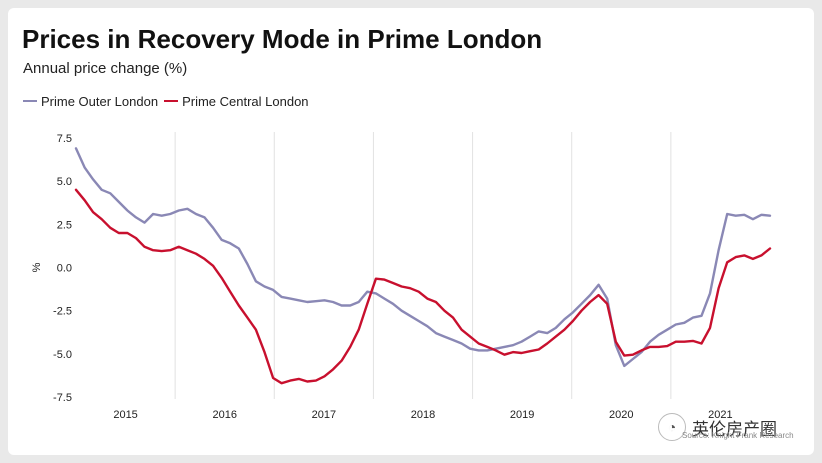 This screenshot has width=822, height=463. I want to click on source-note: Source: Knight Frank Research, so click(738, 435).